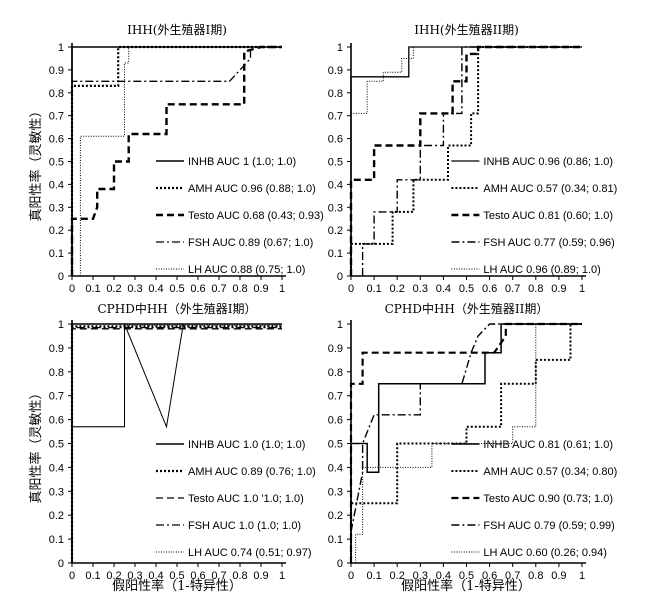  Describe the element at coordinates (36, 162) in the screenshot. I see `y-axis-label-top: 真阳性率（灵敏性）` at that location.